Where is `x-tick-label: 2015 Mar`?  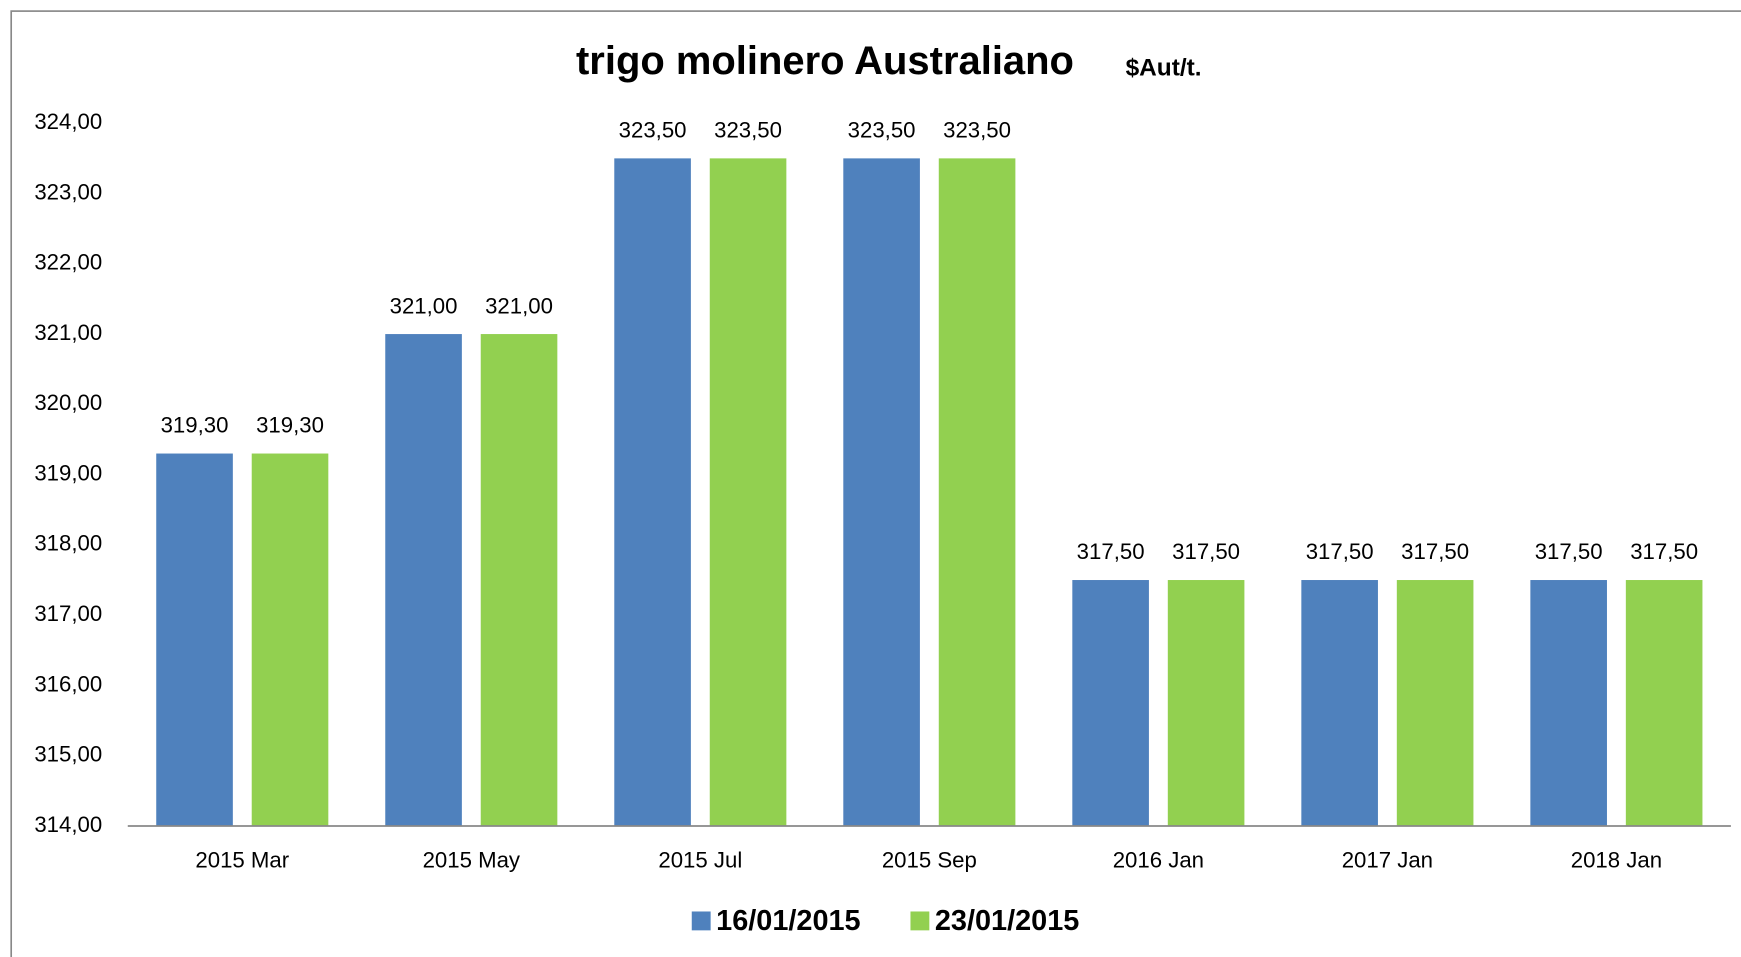 x-tick-label: 2015 Mar is located at coordinates (242, 859).